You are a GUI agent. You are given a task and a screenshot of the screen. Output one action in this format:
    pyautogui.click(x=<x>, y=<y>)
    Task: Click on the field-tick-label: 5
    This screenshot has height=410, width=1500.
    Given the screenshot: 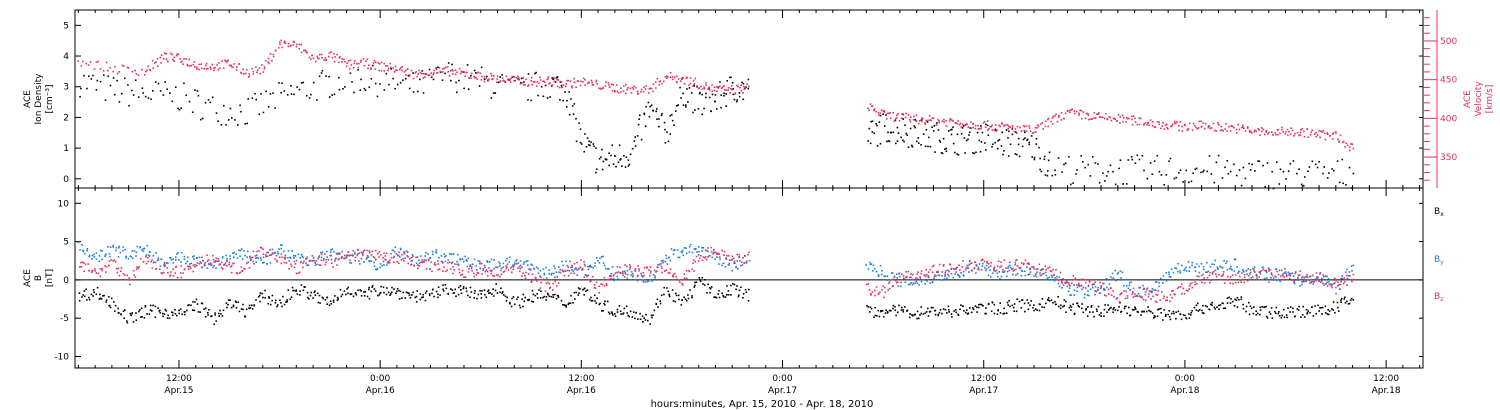 What is the action you would take?
    pyautogui.click(x=66, y=243)
    